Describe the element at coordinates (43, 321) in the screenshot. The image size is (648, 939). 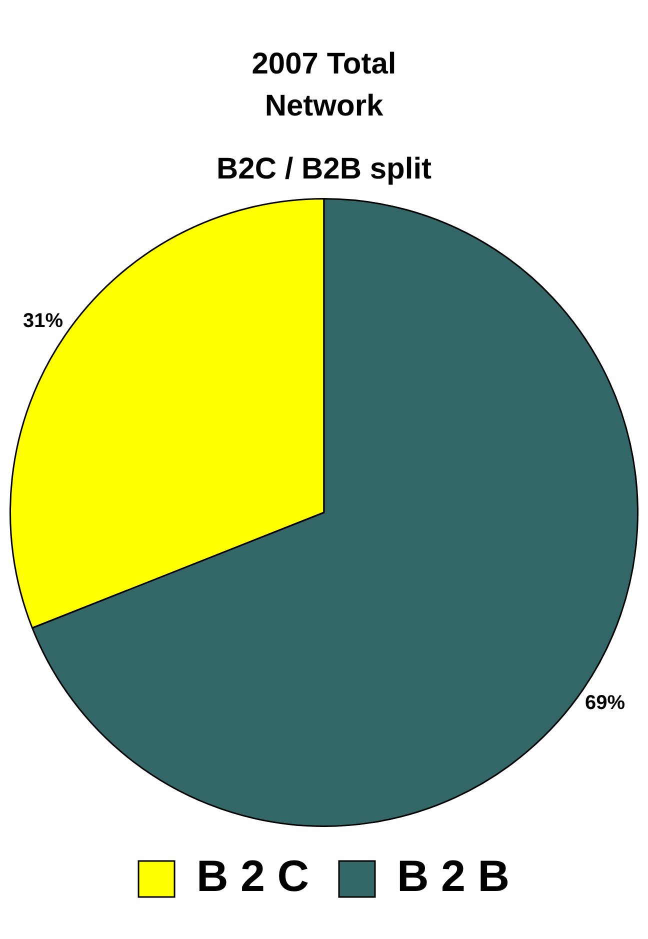
I see `data-label: 31%` at that location.